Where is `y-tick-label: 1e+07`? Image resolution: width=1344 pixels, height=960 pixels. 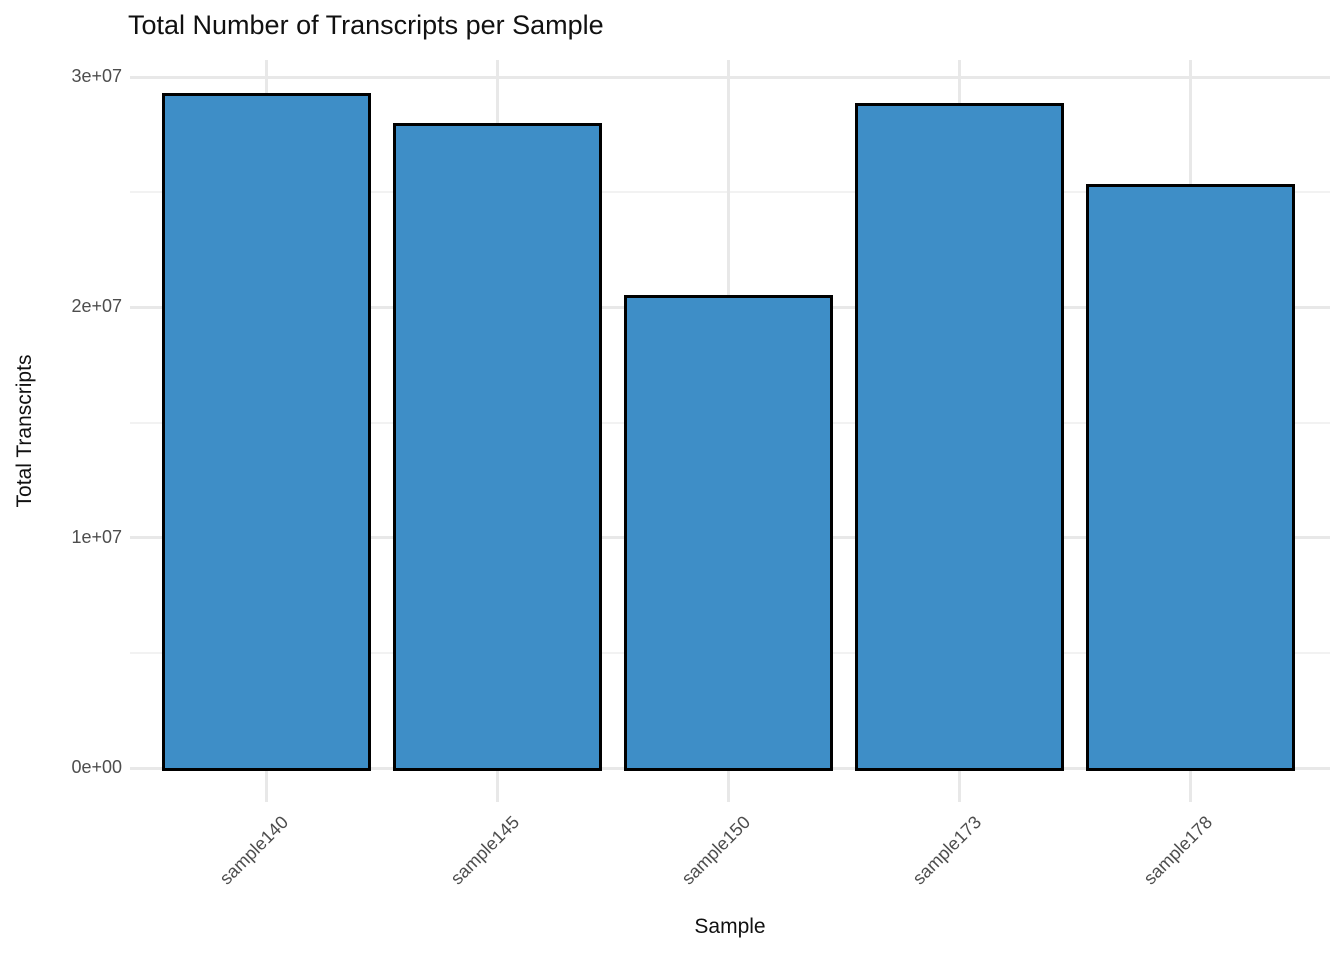 y-tick-label: 1e+07 is located at coordinates (96, 536).